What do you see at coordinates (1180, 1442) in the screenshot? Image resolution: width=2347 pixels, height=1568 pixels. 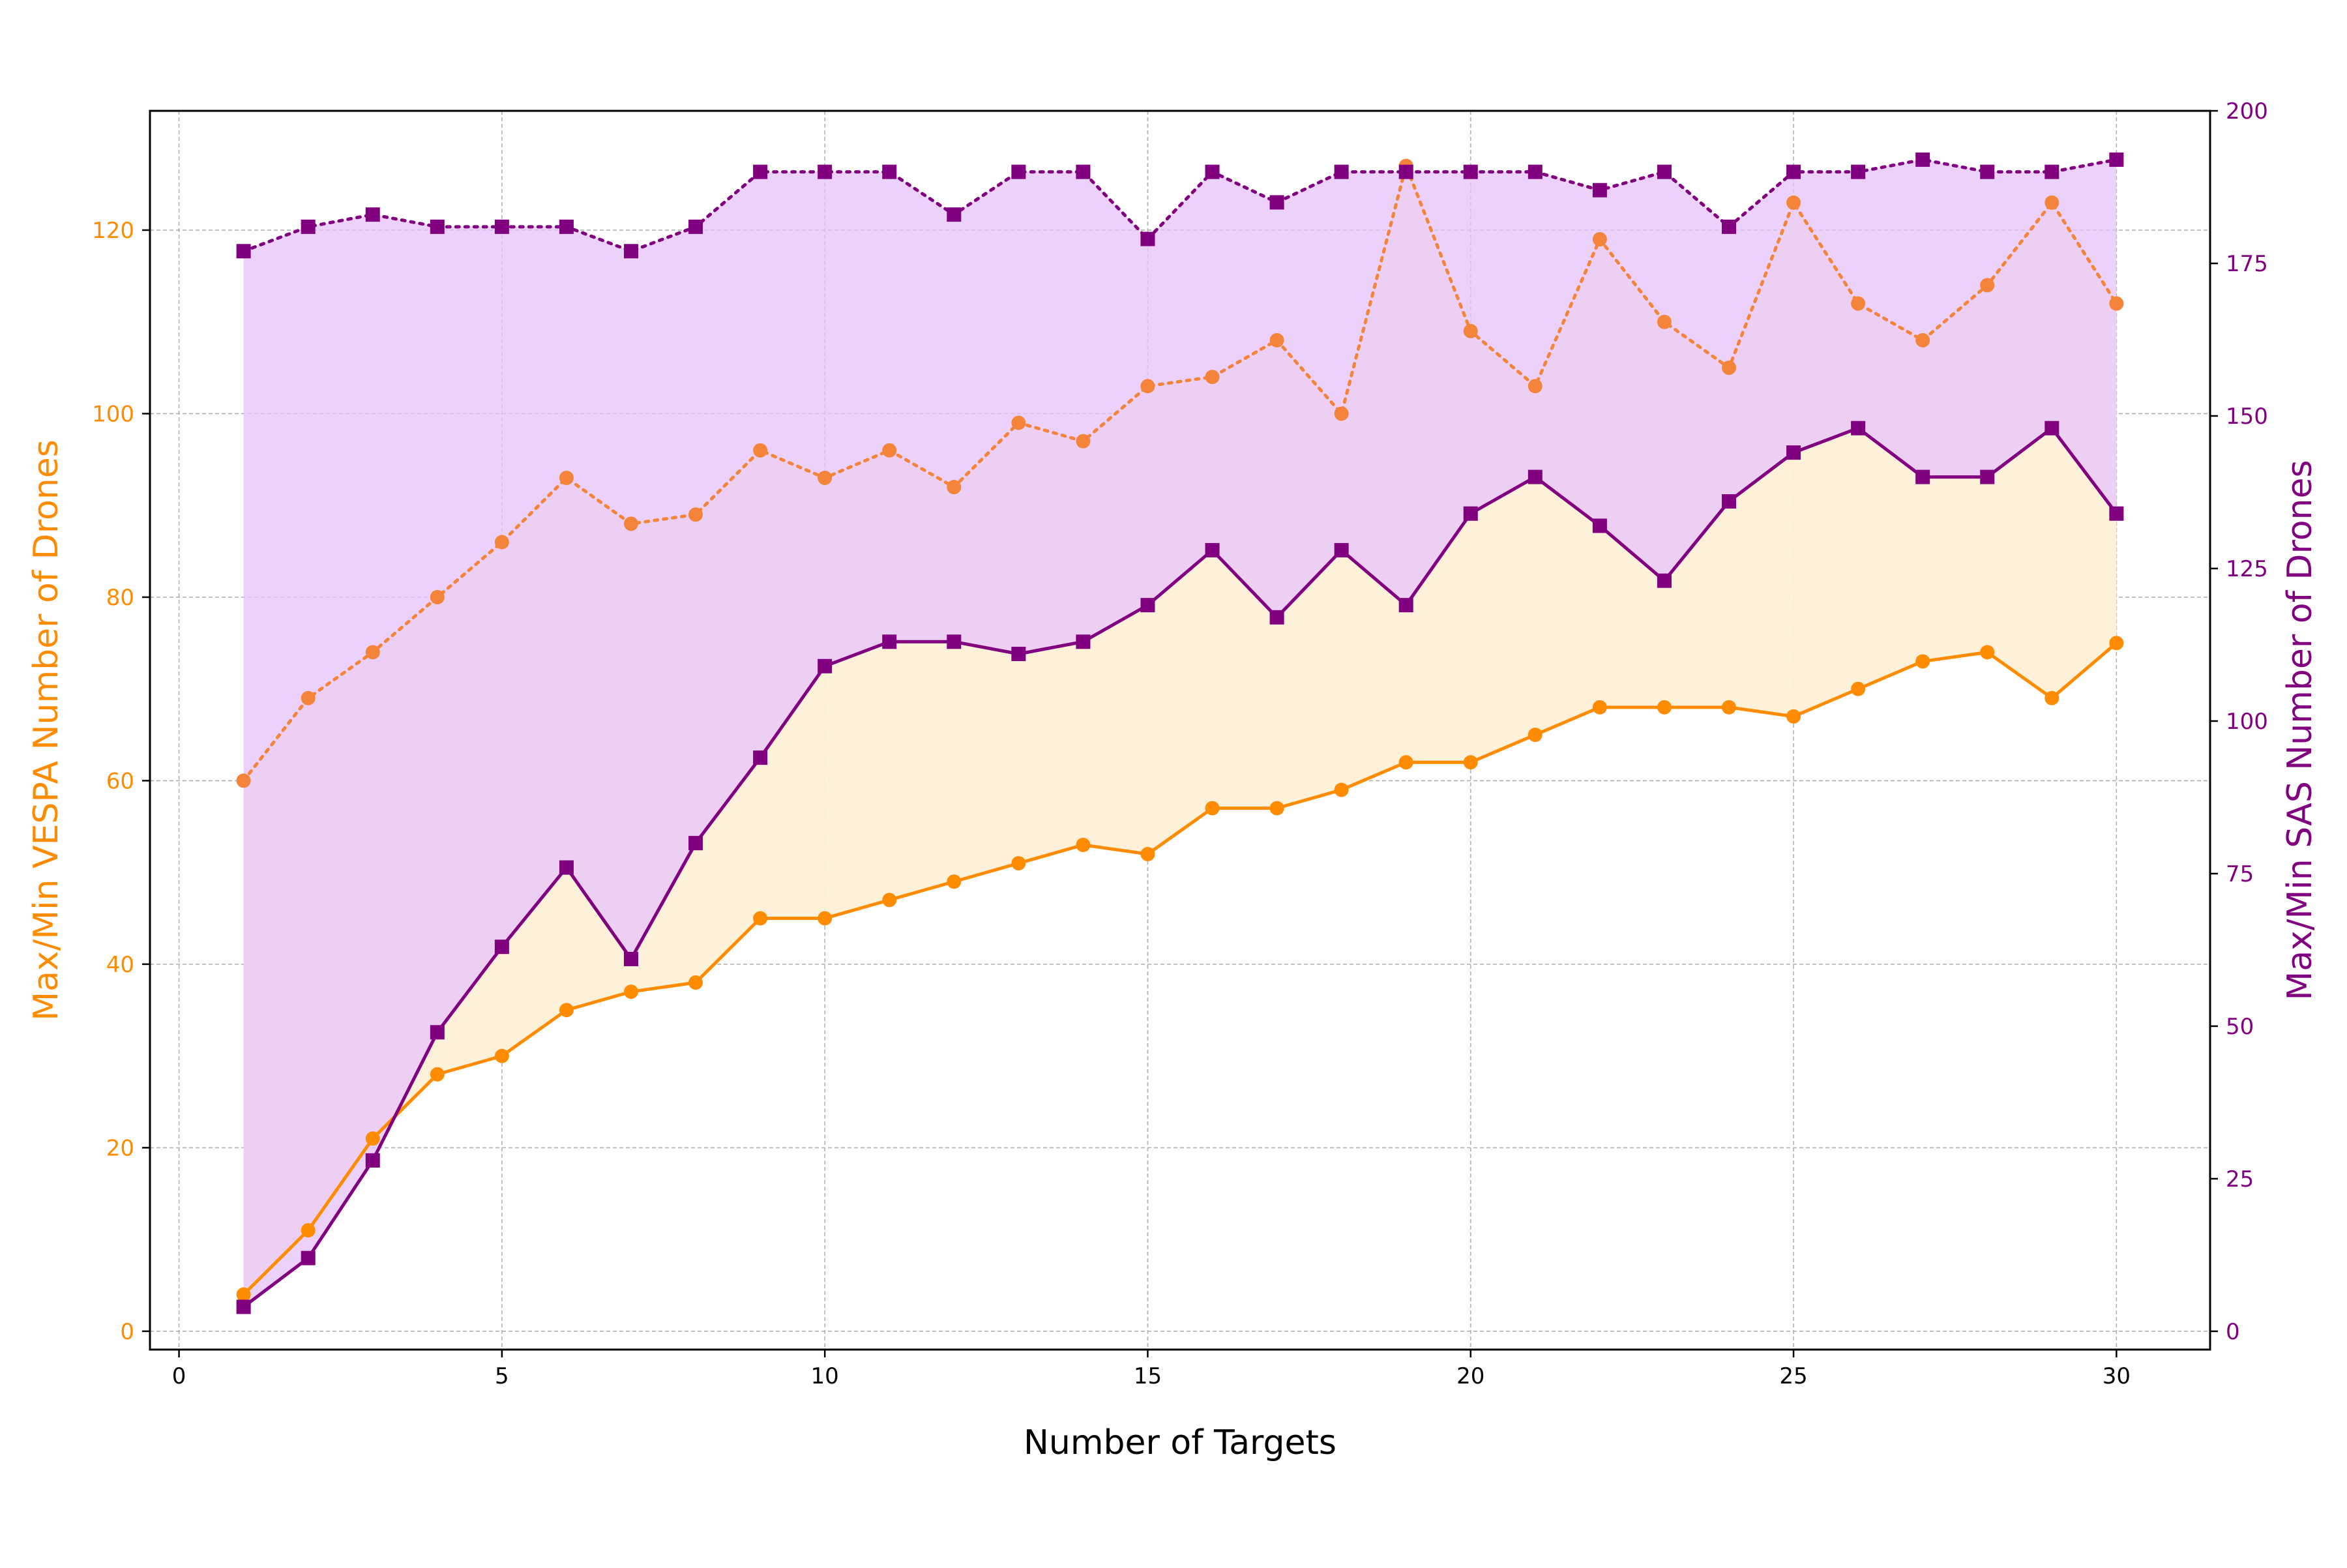 I see `x-axis-title: Number of Targets` at bounding box center [1180, 1442].